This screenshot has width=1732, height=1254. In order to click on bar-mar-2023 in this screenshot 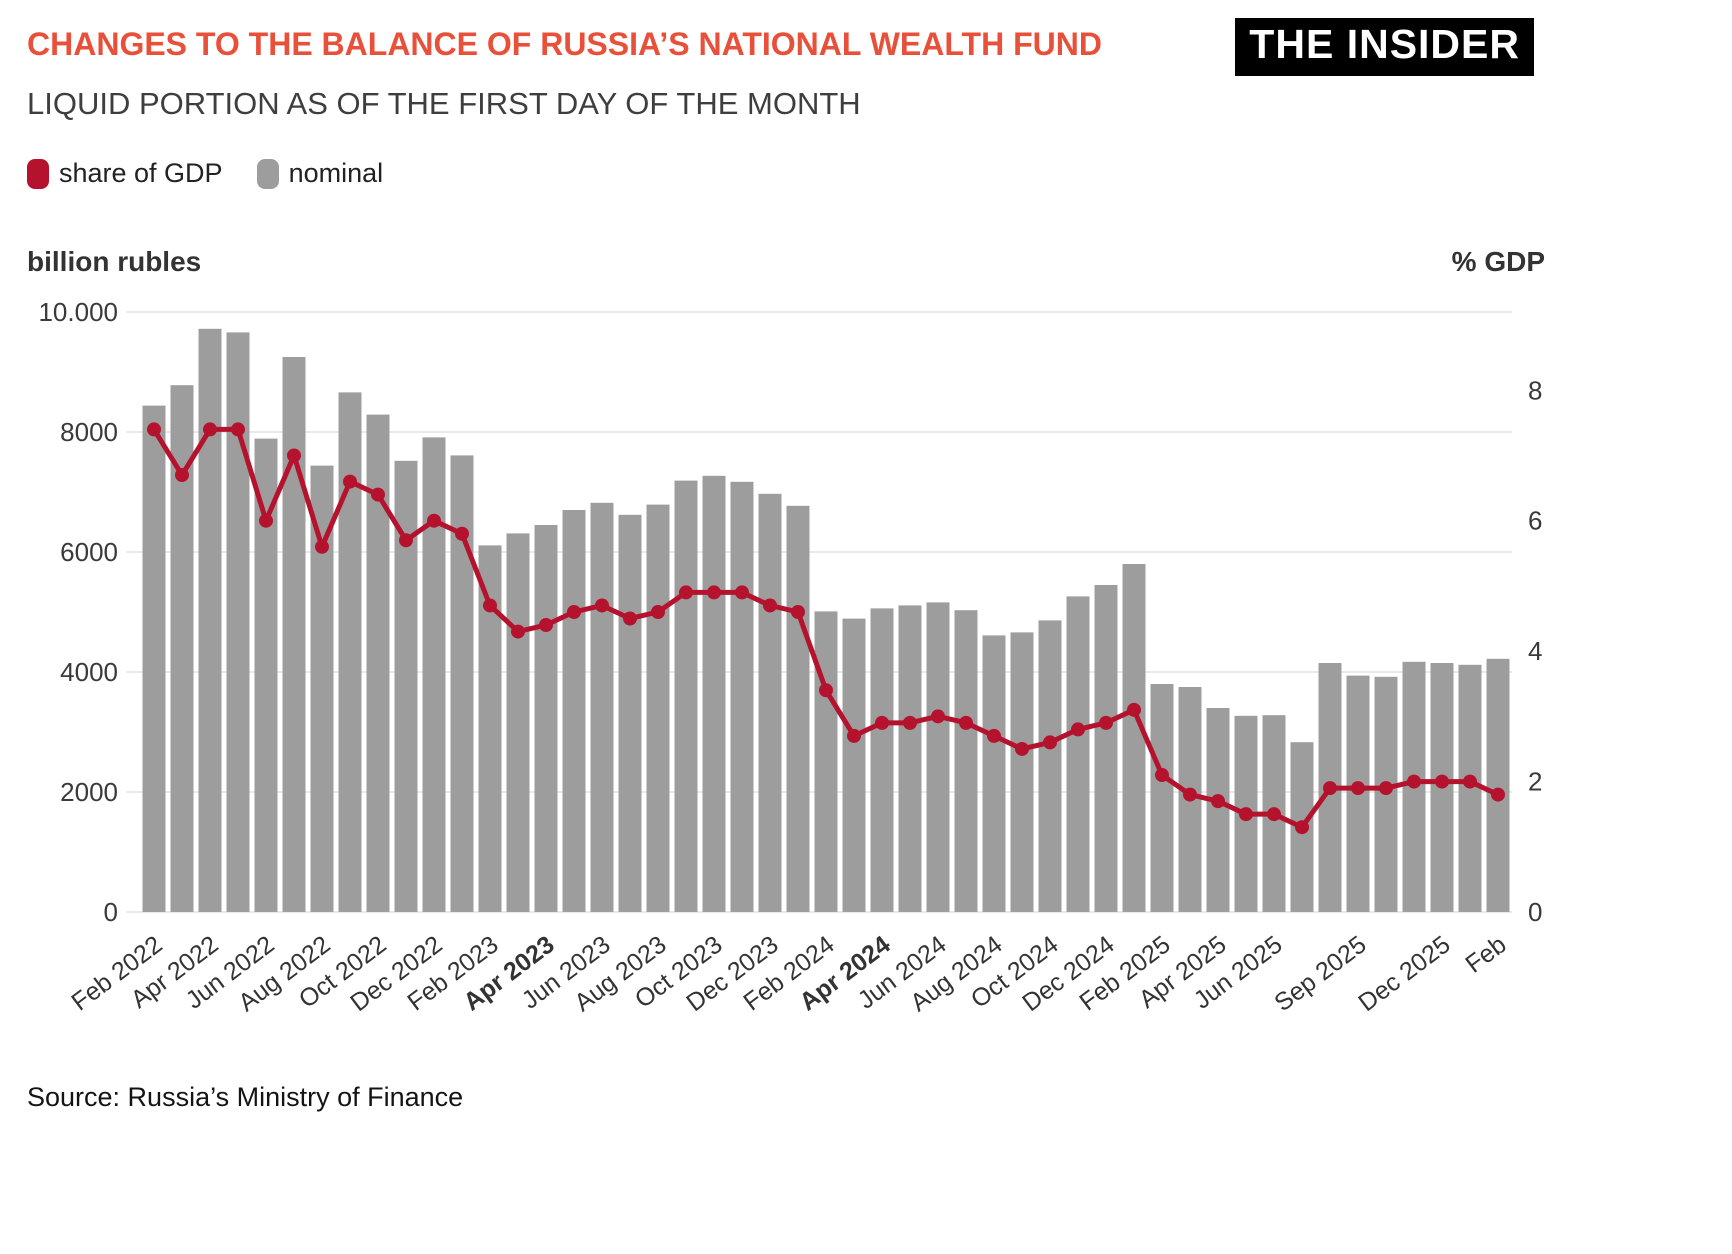, I will do `click(518, 722)`.